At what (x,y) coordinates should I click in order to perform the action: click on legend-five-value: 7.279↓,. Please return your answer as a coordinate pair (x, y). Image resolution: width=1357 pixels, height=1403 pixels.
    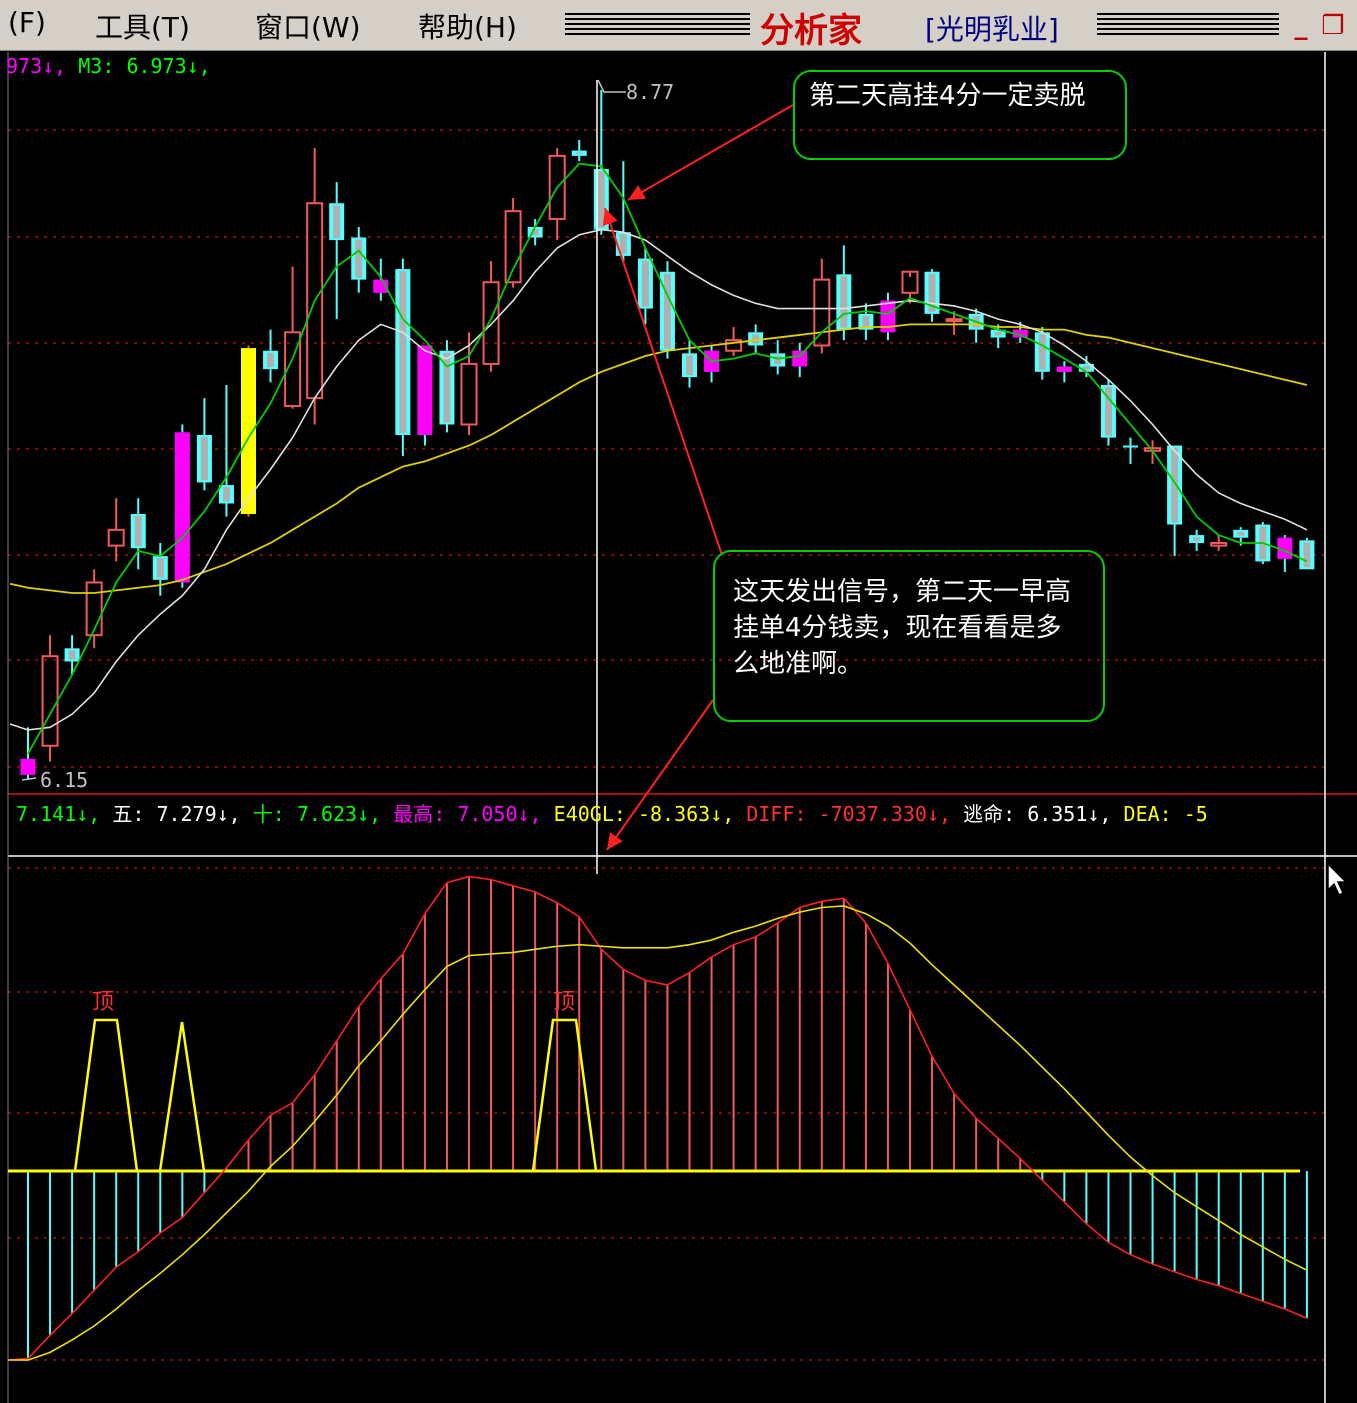
    Looking at the image, I should click on (198, 814).